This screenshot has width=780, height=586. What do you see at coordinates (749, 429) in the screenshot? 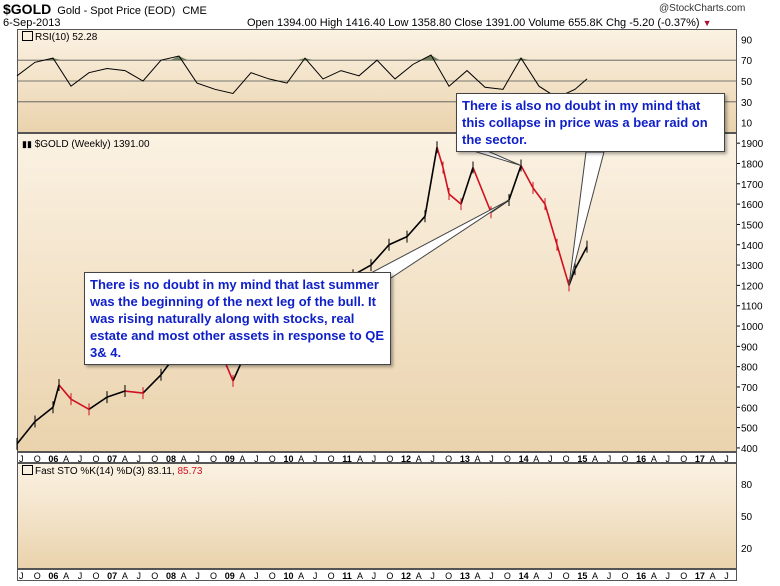
I see `price-tick-label: 500` at bounding box center [749, 429].